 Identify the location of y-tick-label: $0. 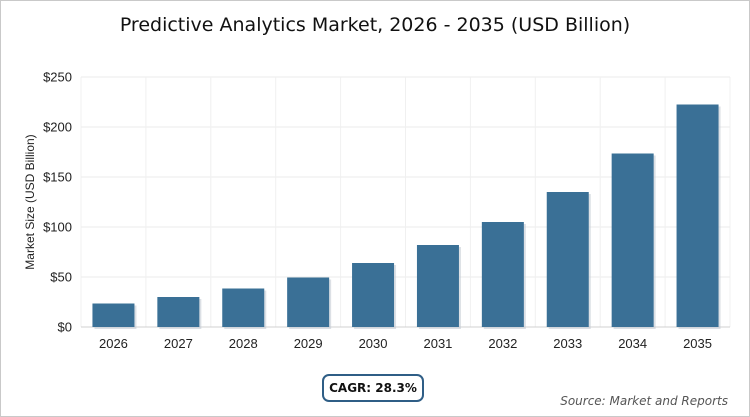
(65, 327).